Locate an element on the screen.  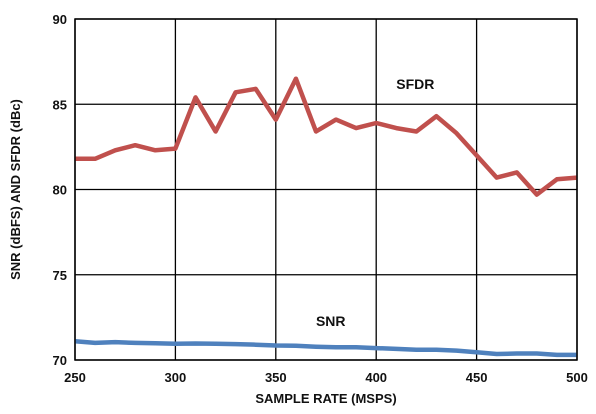
y-tick-label: 80 is located at coordinates (60, 190).